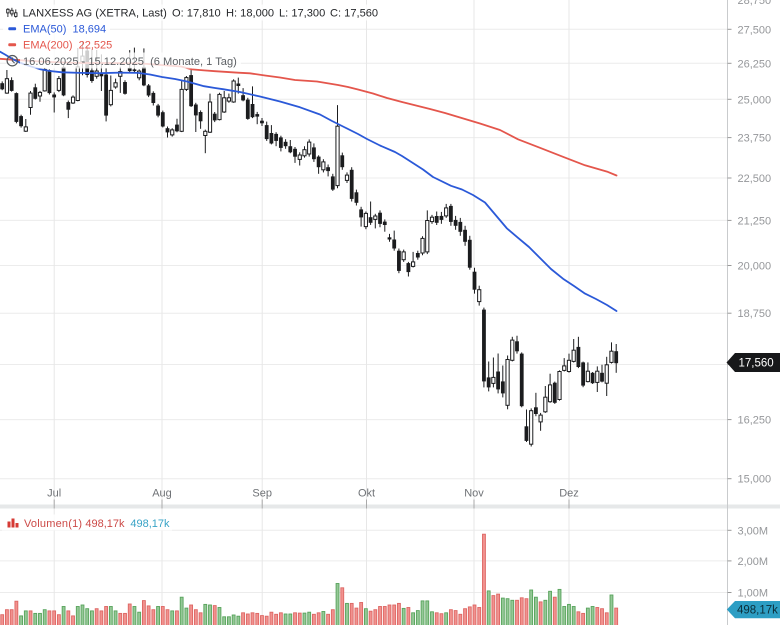  What do you see at coordinates (474, 494) in the screenshot?
I see `svg-text: Nov` at bounding box center [474, 494].